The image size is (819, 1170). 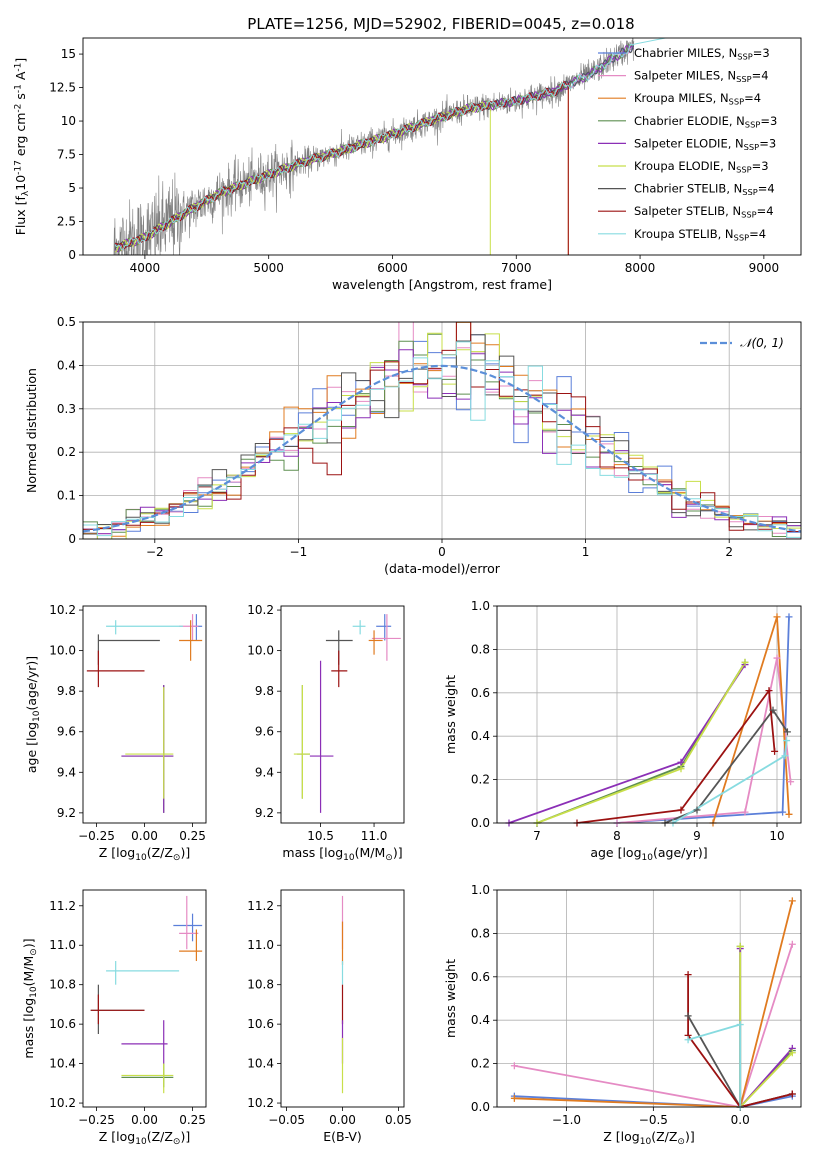 What do you see at coordinates (450, 714) in the screenshot?
I see `y-axis-label: mass weight` at bounding box center [450, 714].